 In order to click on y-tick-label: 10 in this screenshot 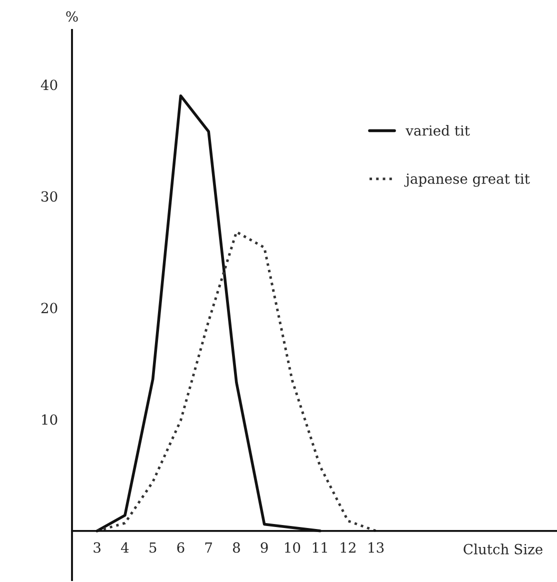, I will do `click(50, 419)`.